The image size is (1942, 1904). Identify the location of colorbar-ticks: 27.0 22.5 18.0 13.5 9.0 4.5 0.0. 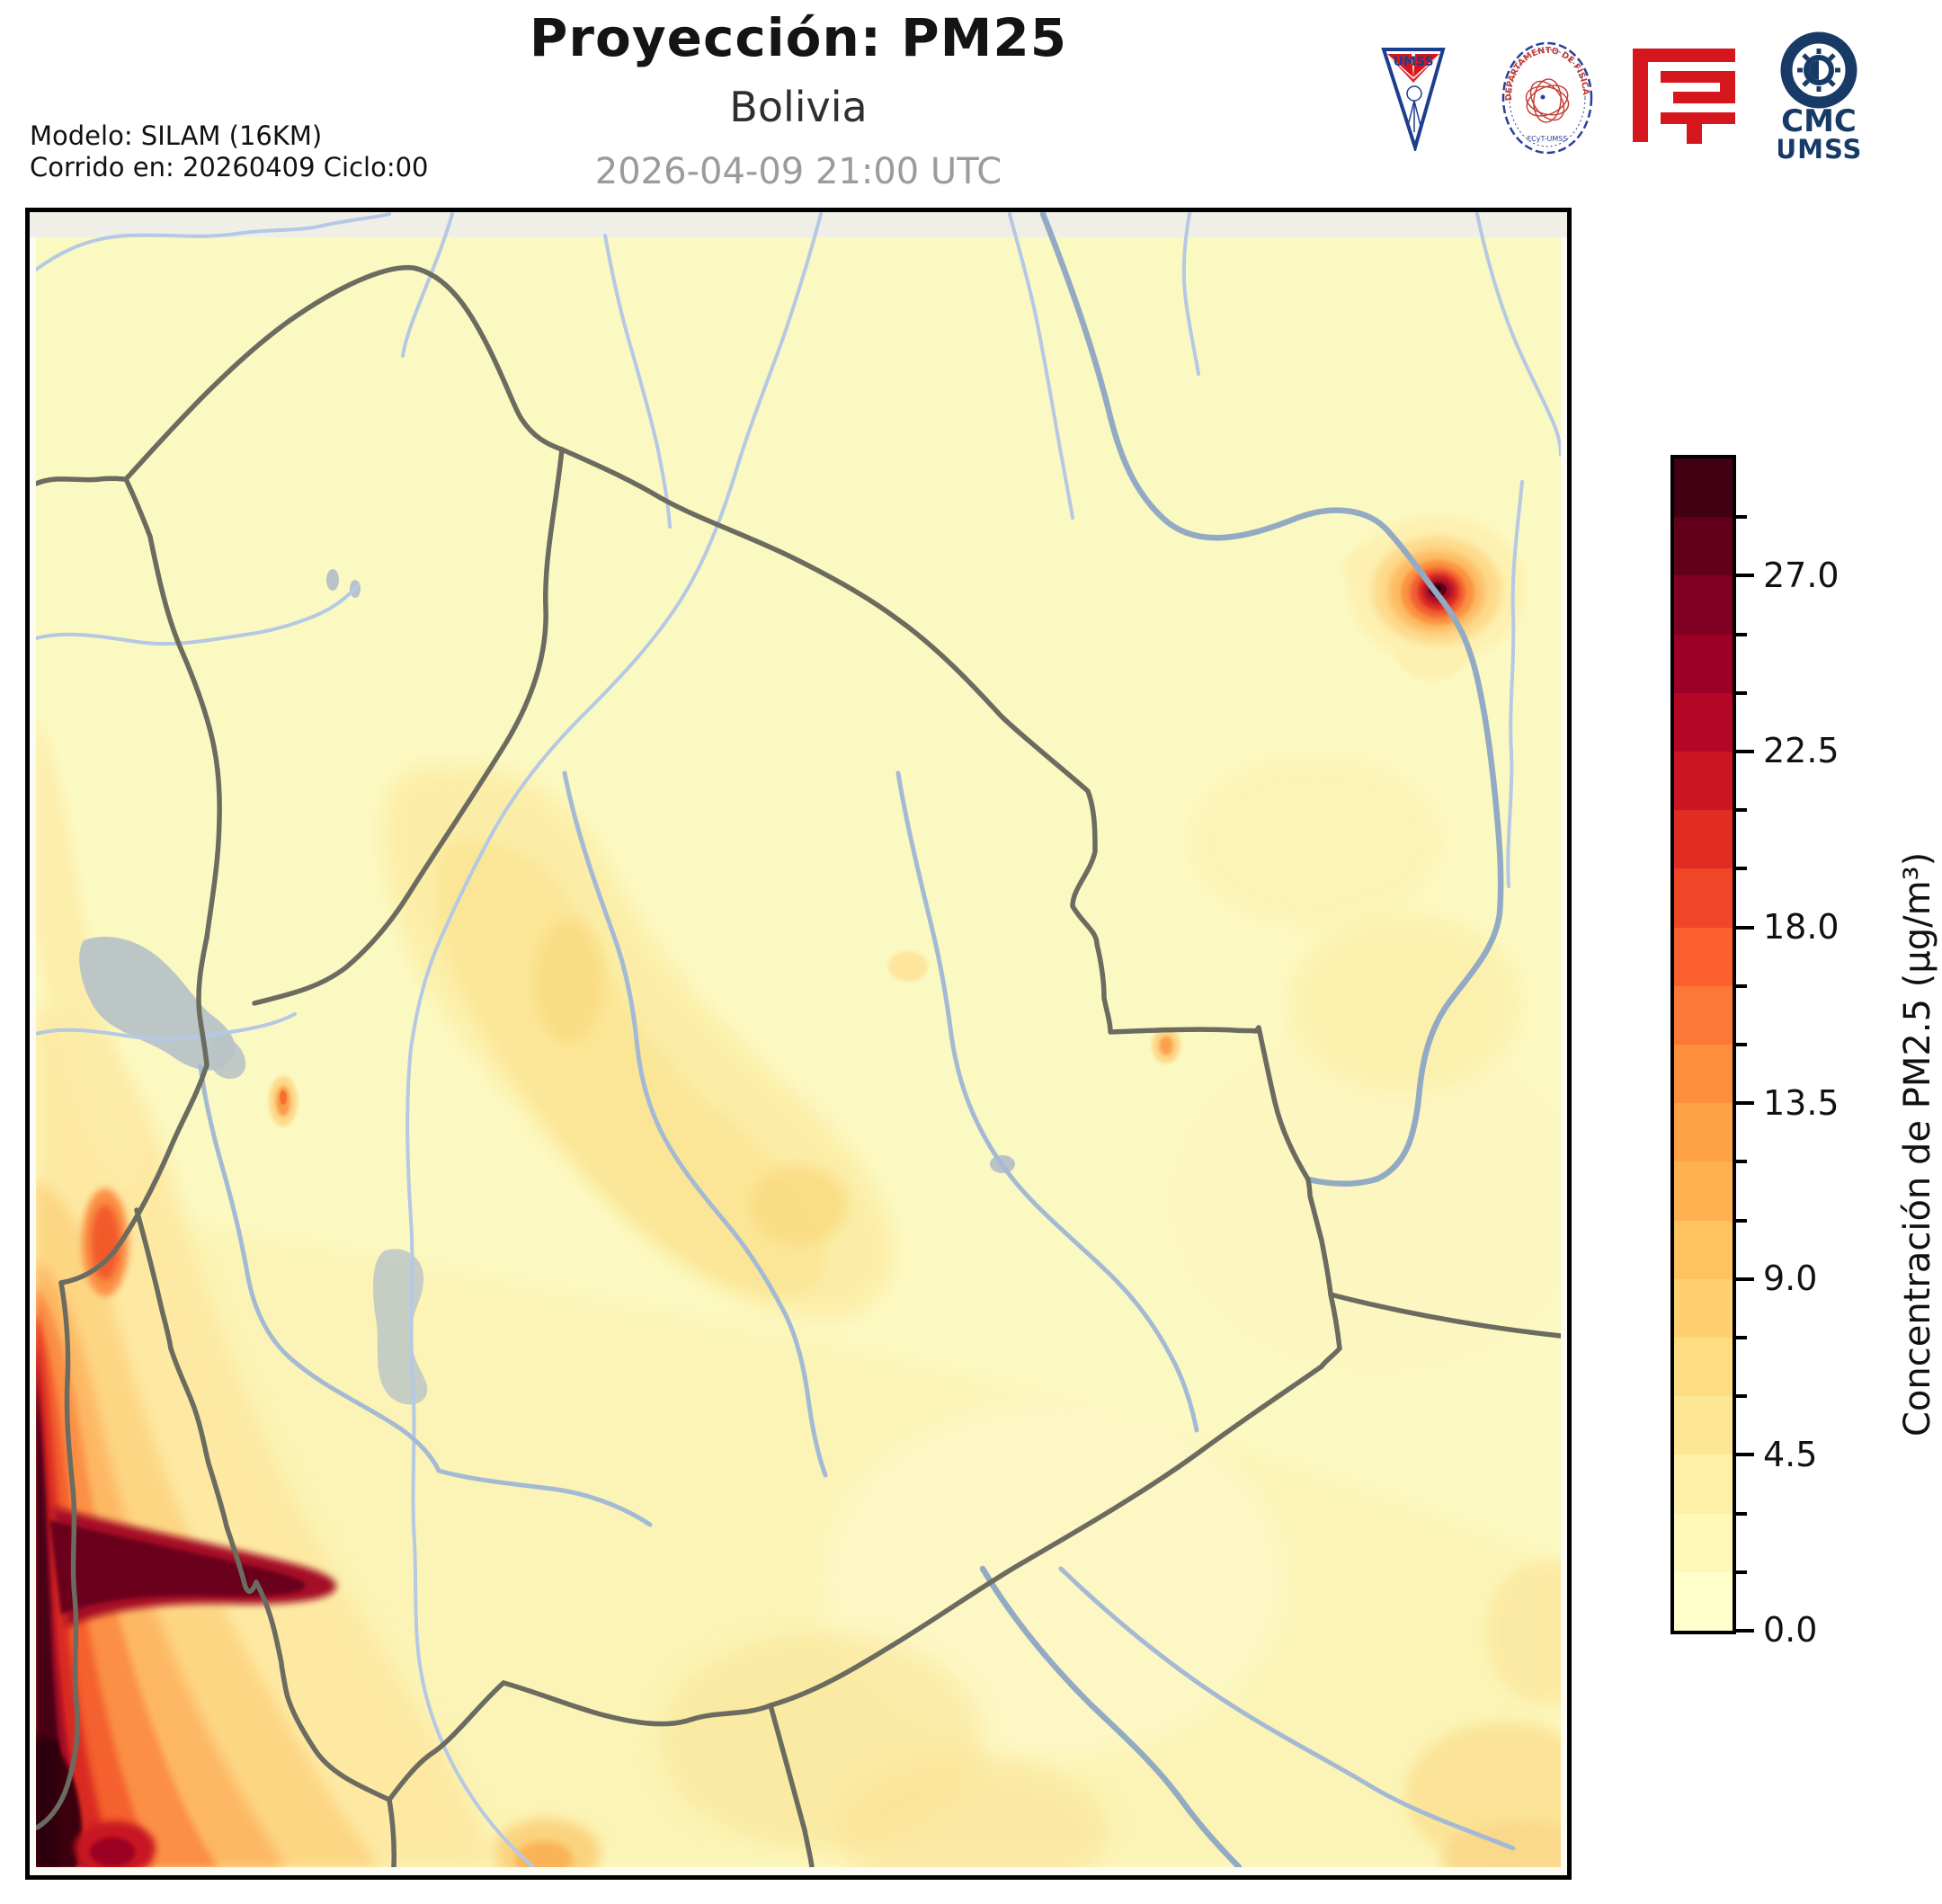
(1835, 1052).